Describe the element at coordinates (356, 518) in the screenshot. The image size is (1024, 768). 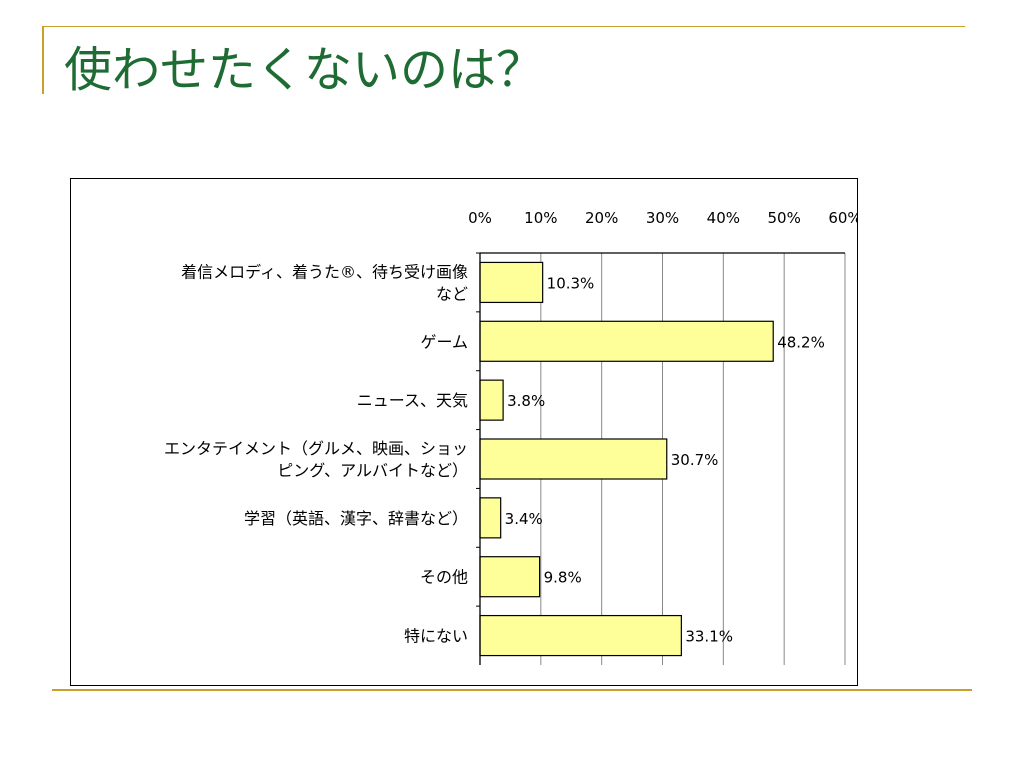
I see `category-label: 学習（英語、漢字、辞書など）` at that location.